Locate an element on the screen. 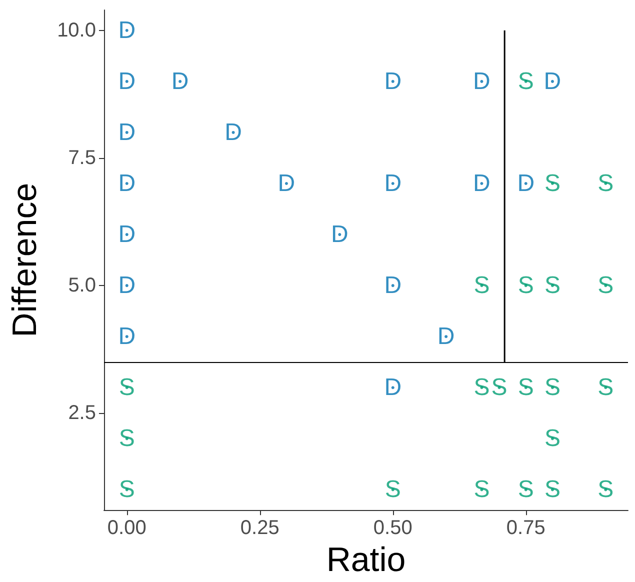 This screenshot has height=582, width=635. x-axis-title: Ratio is located at coordinates (366, 560).